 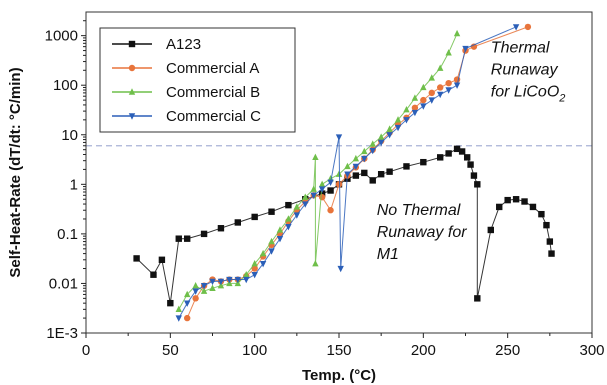 I want to click on x-tick-label: 300, so click(x=591, y=350).